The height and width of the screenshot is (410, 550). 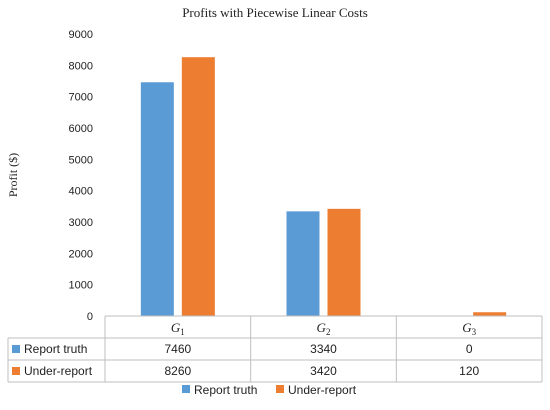 What do you see at coordinates (275, 12) in the screenshot?
I see `chart-title: Profits with Piecewise Linear Costs` at bounding box center [275, 12].